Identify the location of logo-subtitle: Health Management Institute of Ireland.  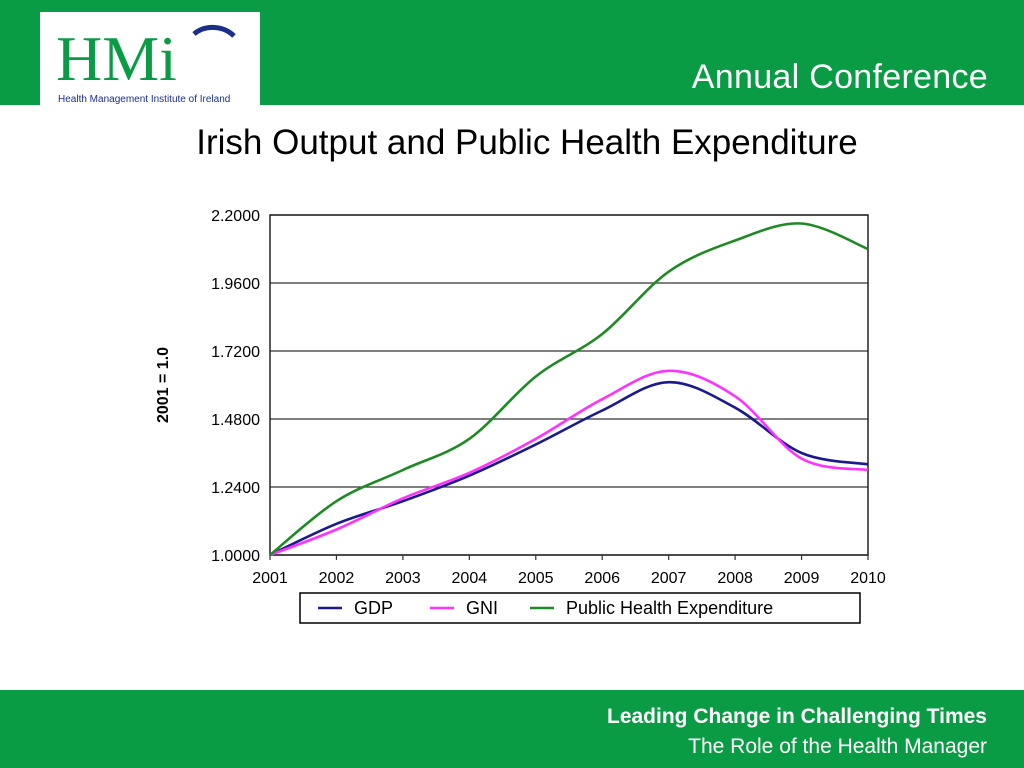
(144, 99).